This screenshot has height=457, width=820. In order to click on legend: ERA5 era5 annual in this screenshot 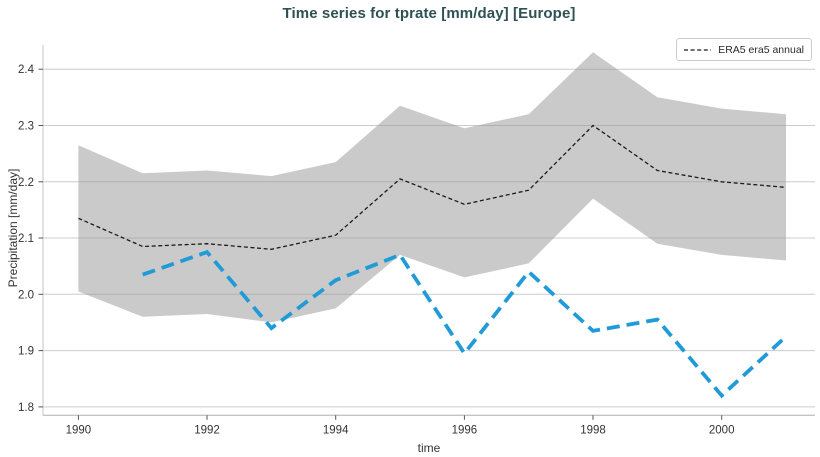, I will do `click(744, 49)`.